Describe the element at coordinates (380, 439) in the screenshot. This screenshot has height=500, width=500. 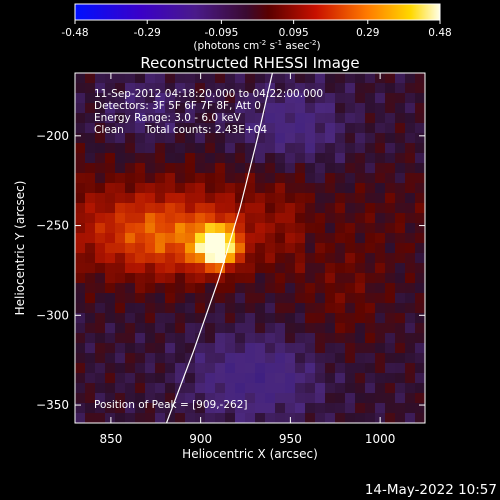
I see `x-tick-label: 1000` at that location.